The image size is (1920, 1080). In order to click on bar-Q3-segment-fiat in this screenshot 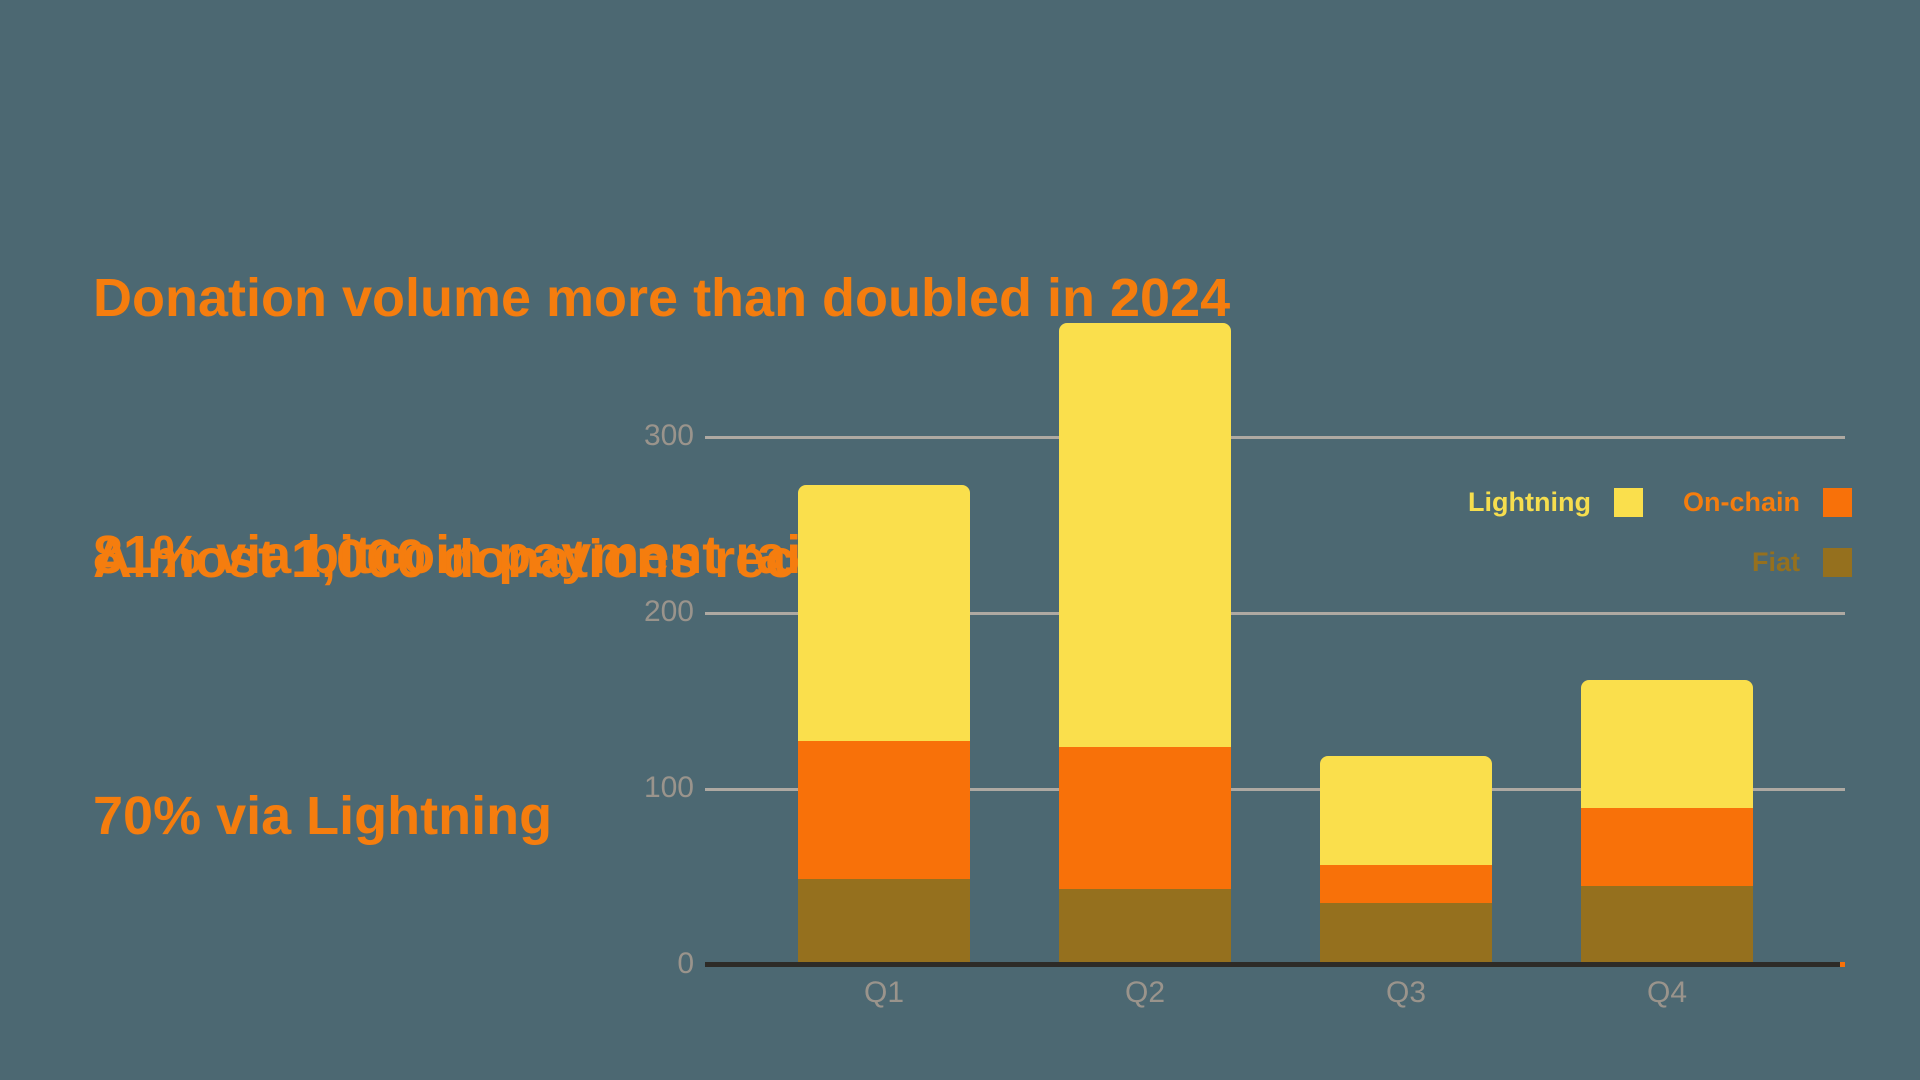, I will do `click(1406, 934)`.